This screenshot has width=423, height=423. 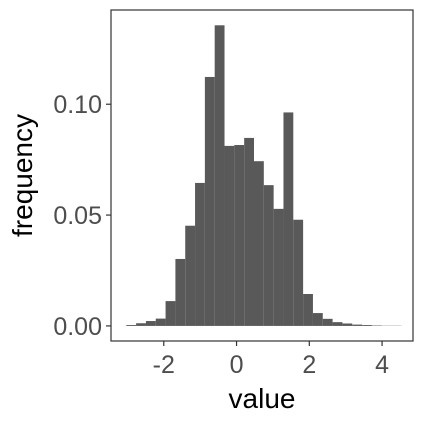 I want to click on y-tick-label-0: 0.00, so click(x=77, y=327).